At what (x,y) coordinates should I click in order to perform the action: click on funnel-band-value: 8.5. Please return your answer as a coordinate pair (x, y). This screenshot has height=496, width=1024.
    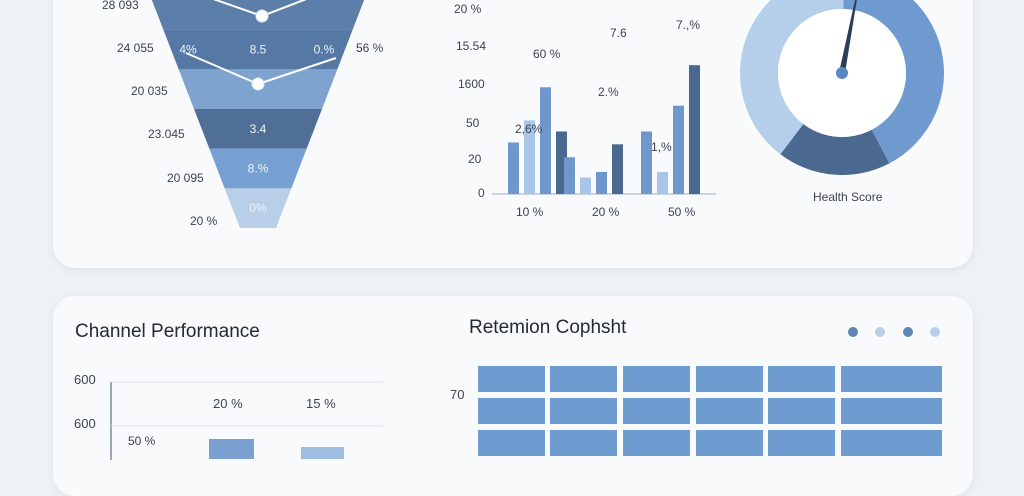
    Looking at the image, I should click on (258, 50).